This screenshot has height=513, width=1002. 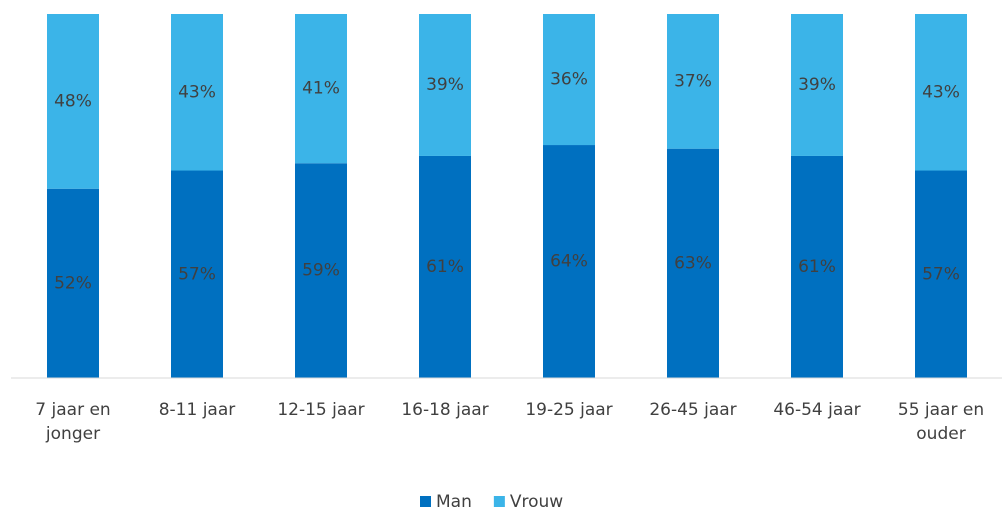 What do you see at coordinates (197, 410) in the screenshot?
I see `x-tick-label: 8-11 jaar` at bounding box center [197, 410].